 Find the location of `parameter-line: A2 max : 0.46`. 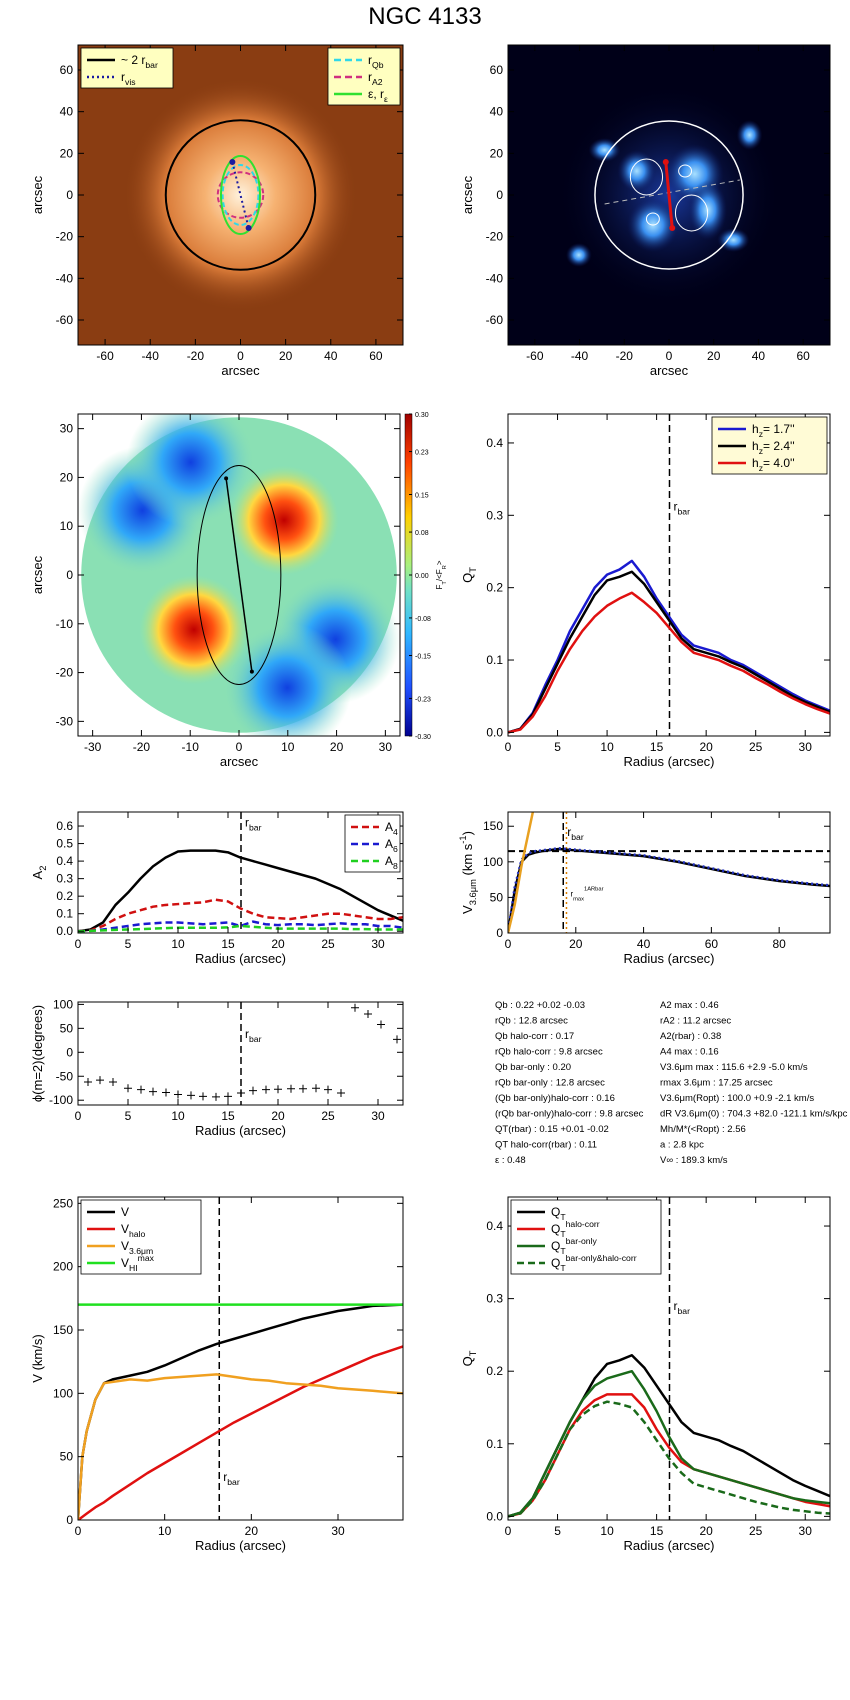

parameter-line: A2 max : 0.46 is located at coordinates (689, 1005).